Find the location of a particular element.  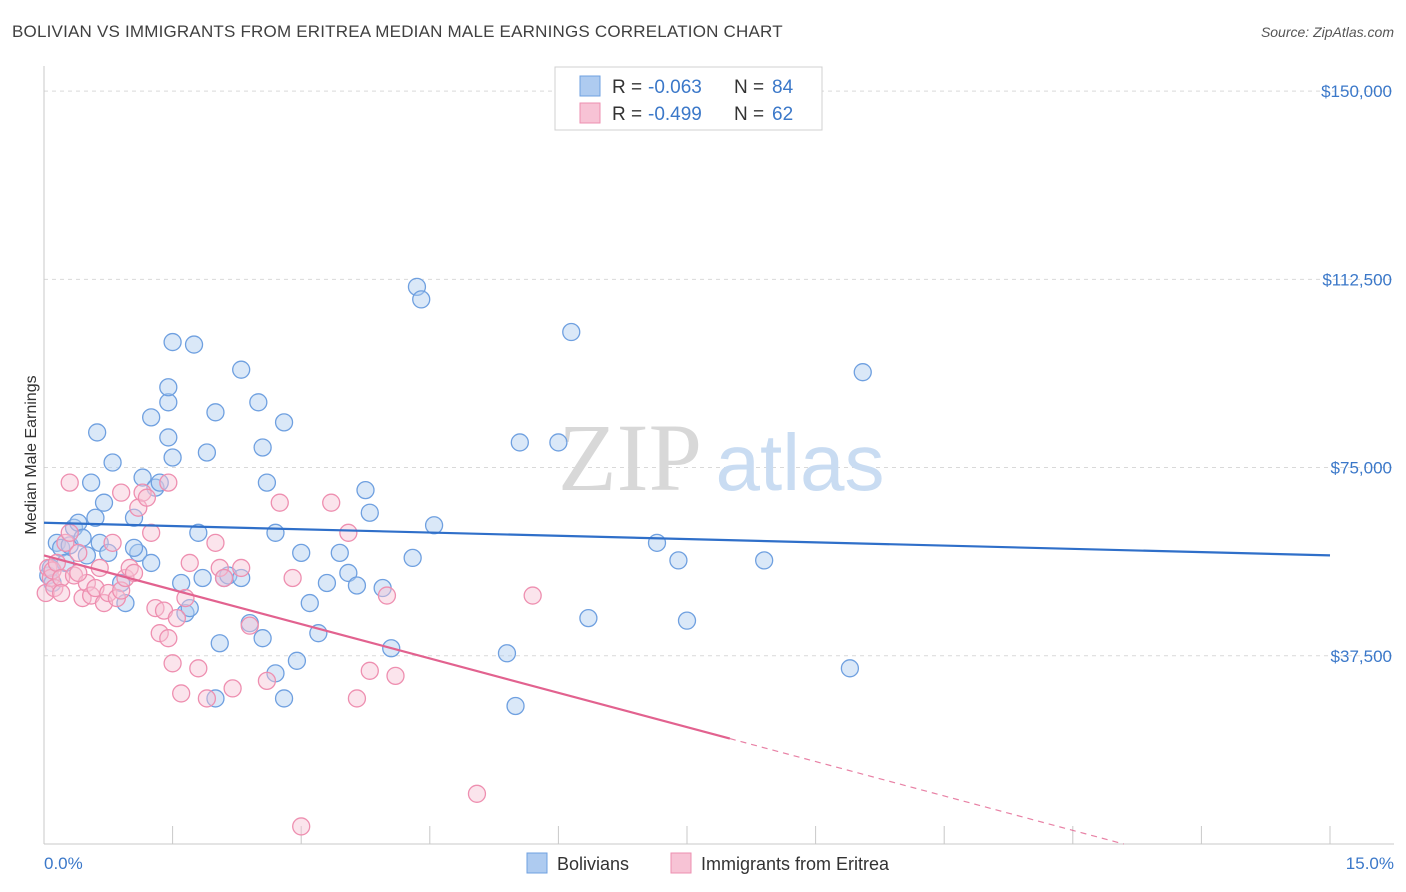

legend-n-value-0: 84 is located at coordinates (783, 87).